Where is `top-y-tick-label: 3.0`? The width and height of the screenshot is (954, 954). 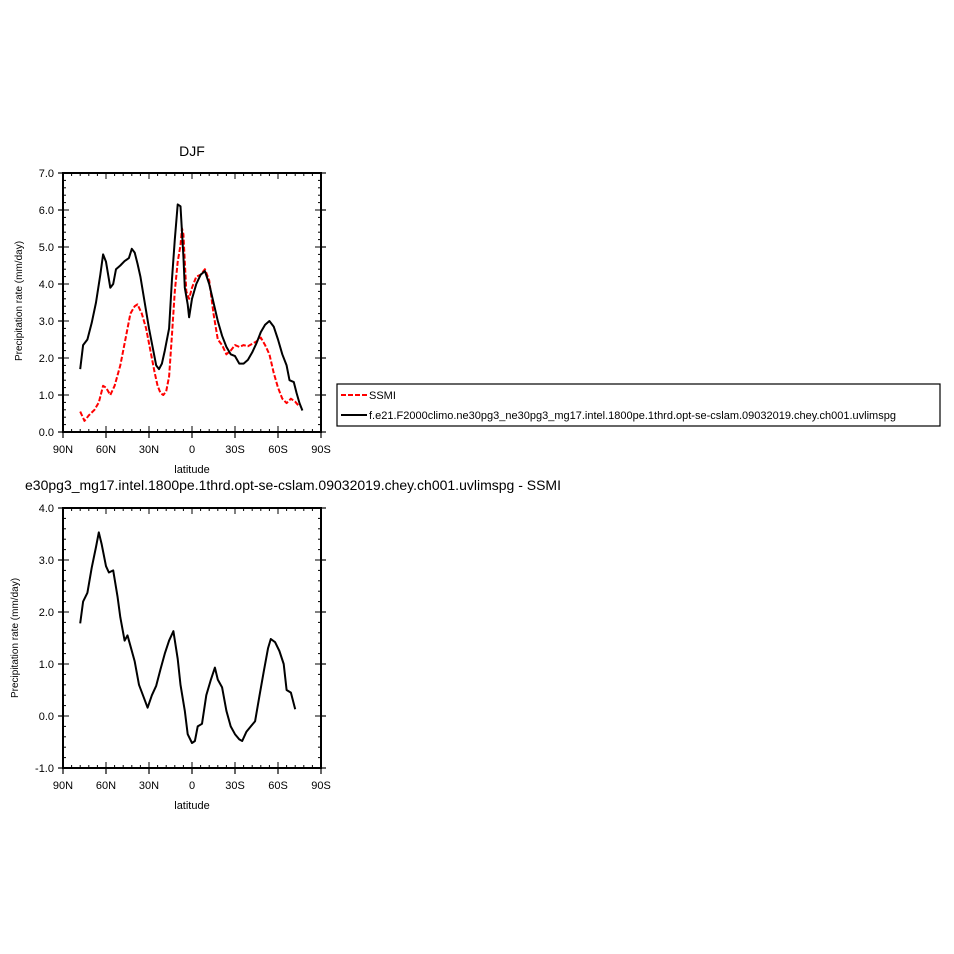
top-y-tick-label: 3.0 is located at coordinates (46, 322).